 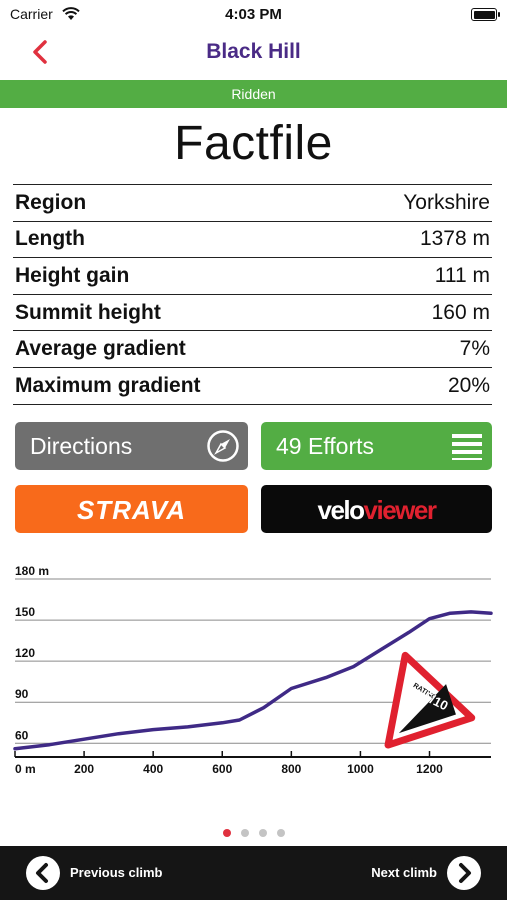 I want to click on veloviewer-button: veloviewer, so click(x=376, y=509).